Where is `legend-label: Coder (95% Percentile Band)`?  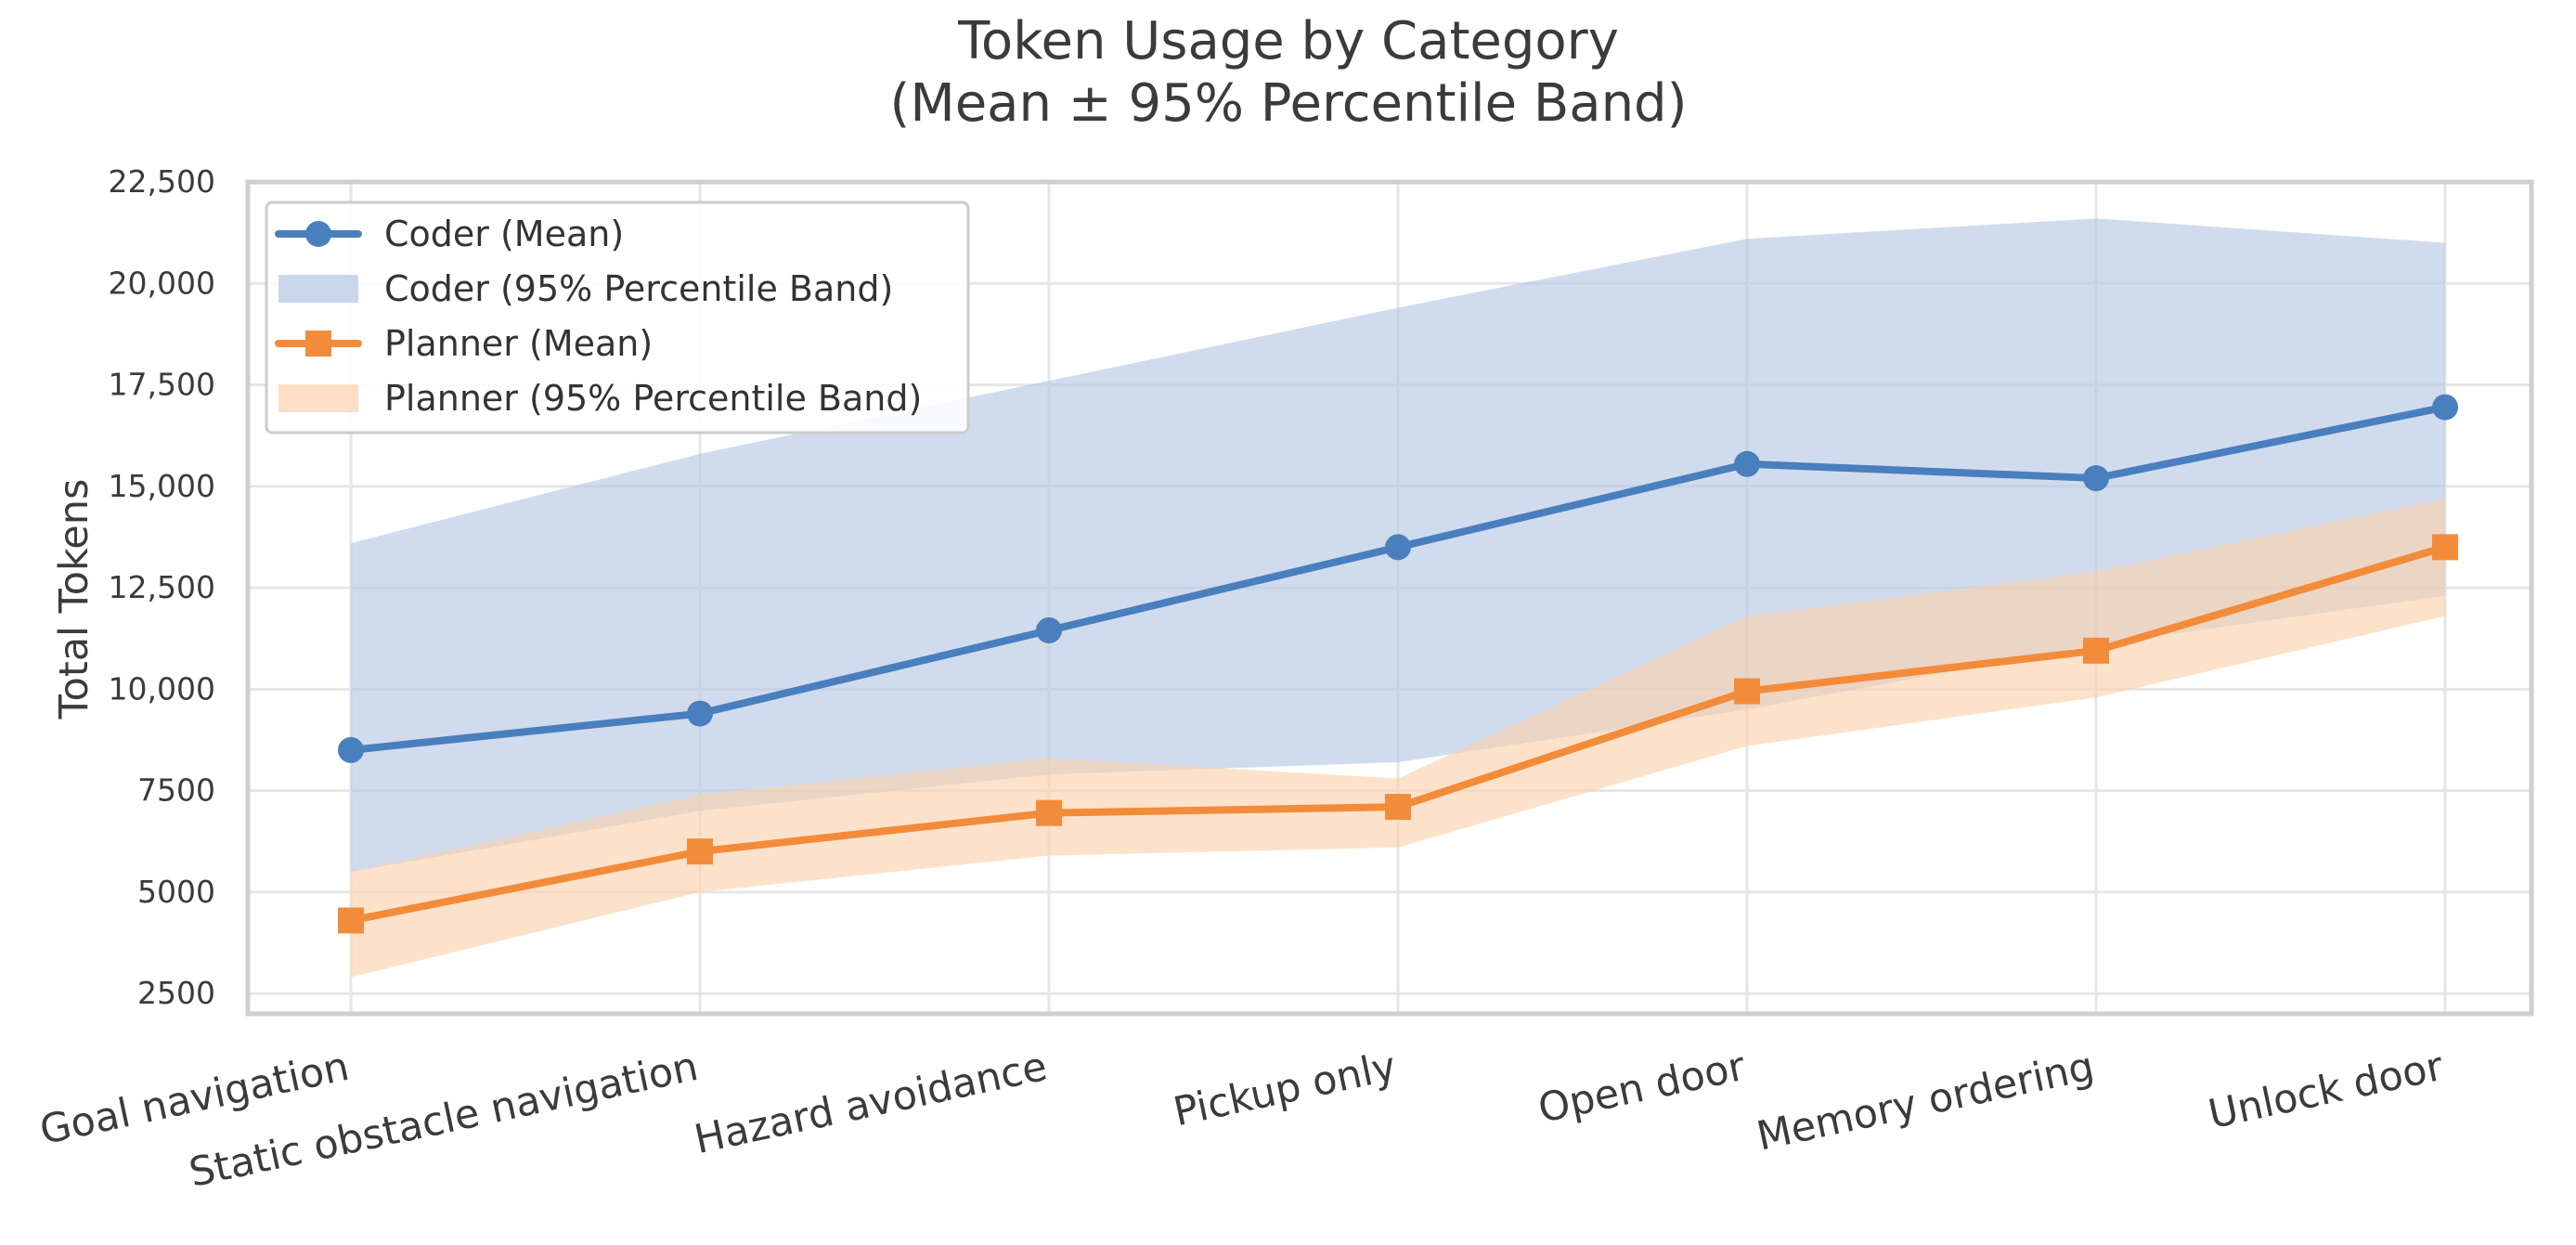
legend-label: Coder (95% Percentile Band) is located at coordinates (638, 288).